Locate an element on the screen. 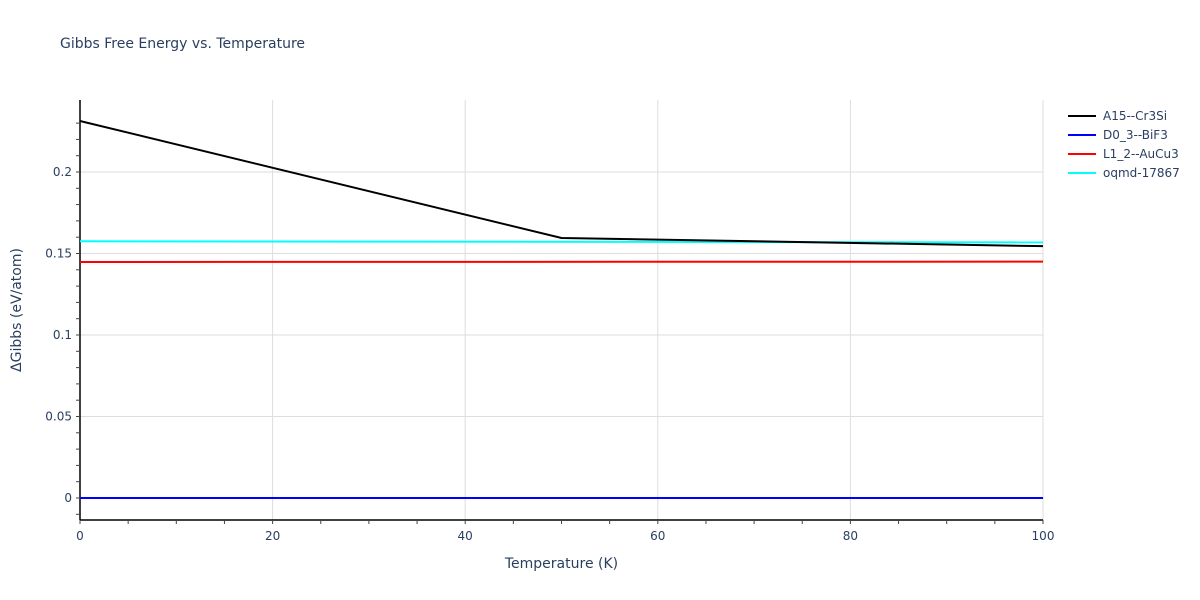 This screenshot has width=1200, height=600. y-tick-label: 0.05 is located at coordinates (58, 417).